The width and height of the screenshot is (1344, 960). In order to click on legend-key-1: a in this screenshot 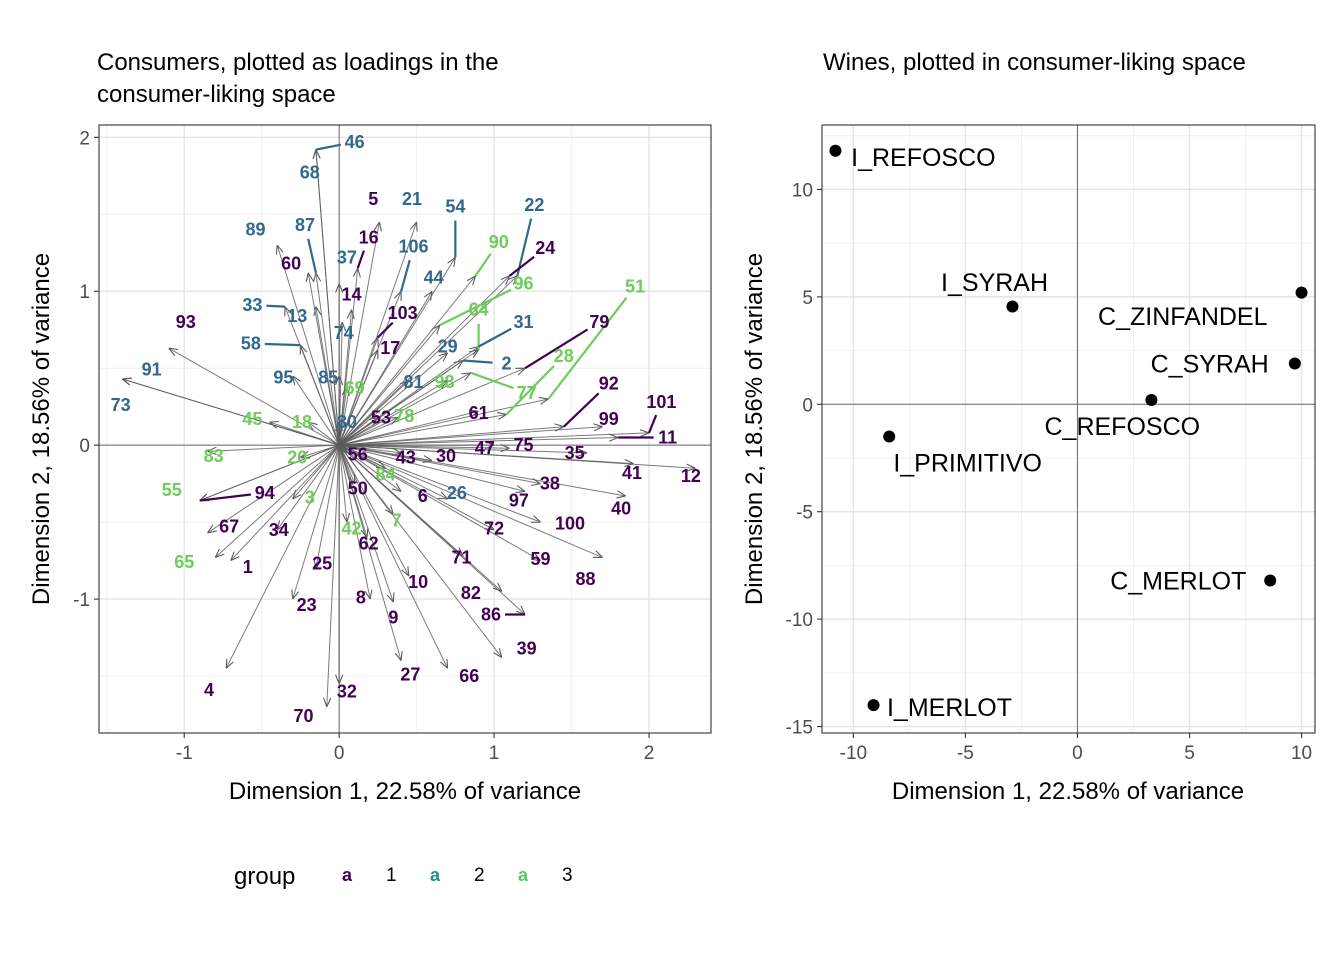, I will do `click(347, 875)`.